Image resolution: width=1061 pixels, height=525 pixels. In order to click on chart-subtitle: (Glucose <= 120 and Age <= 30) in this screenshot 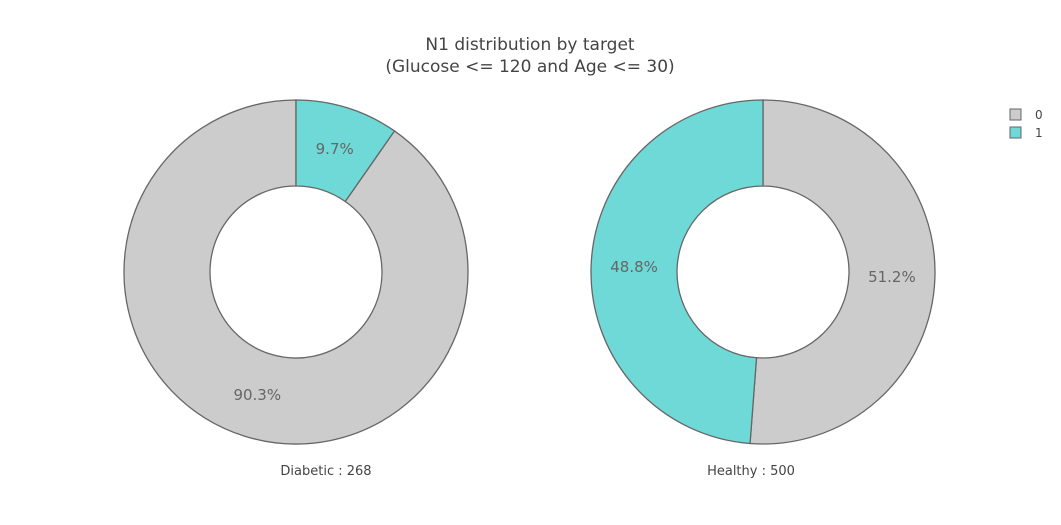, I will do `click(529, 67)`.